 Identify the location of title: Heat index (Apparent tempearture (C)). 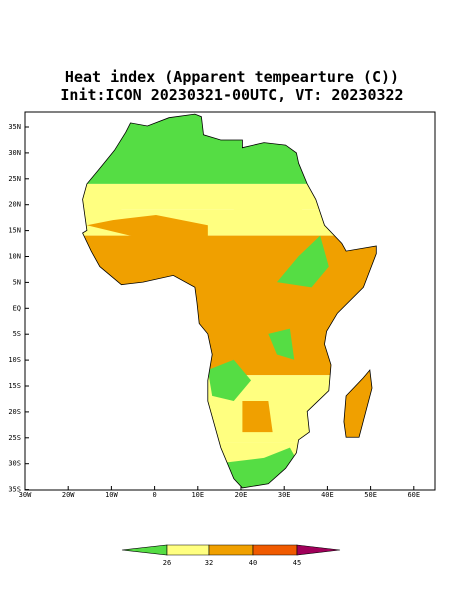
(232, 77).